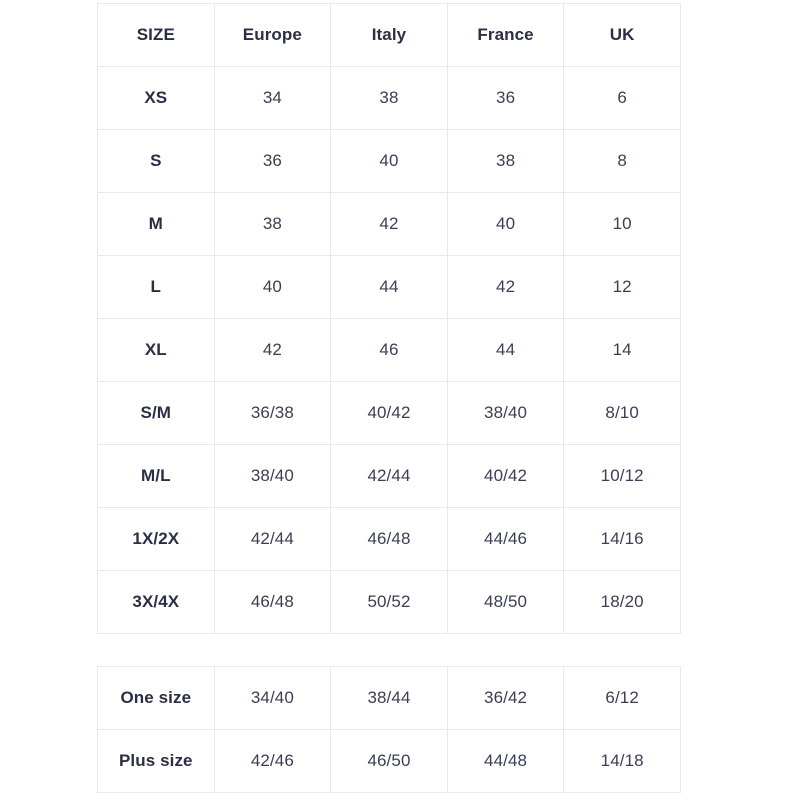 The image size is (800, 800). I want to click on column-header-uk: UK, so click(622, 35).